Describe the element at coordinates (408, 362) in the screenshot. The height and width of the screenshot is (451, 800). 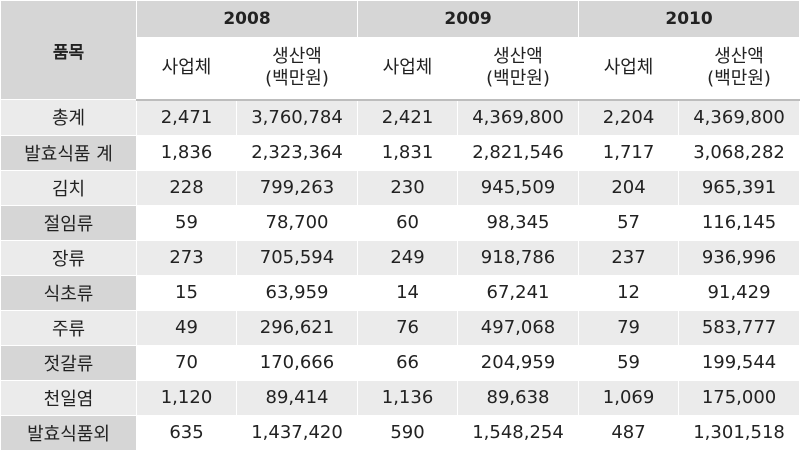
I see `cell-count: 66` at that location.